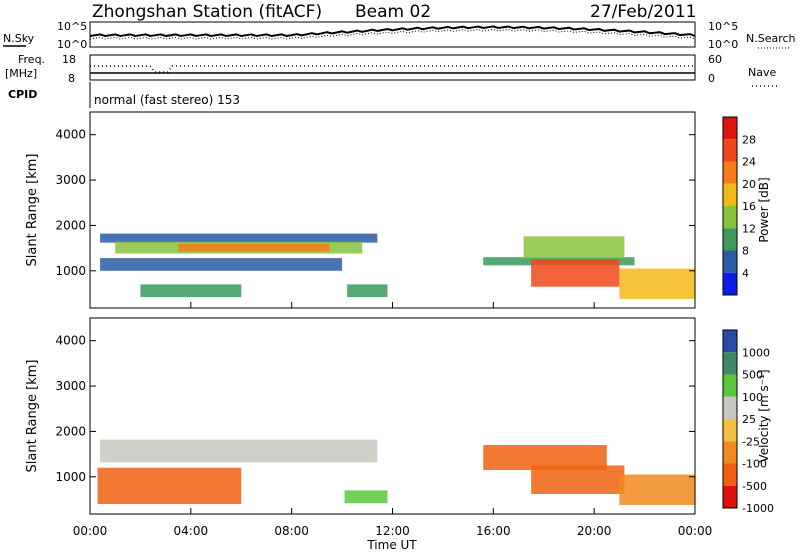 Image resolution: width=800 pixels, height=558 pixels. I want to click on noise-right-tick-bottom: 10^0, so click(723, 44).